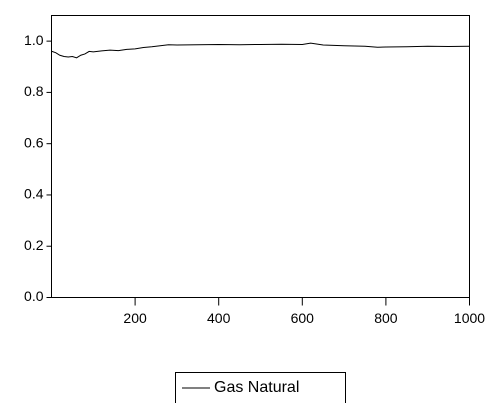 Image resolution: width=495 pixels, height=403 pixels. I want to click on legend-box, so click(260, 387).